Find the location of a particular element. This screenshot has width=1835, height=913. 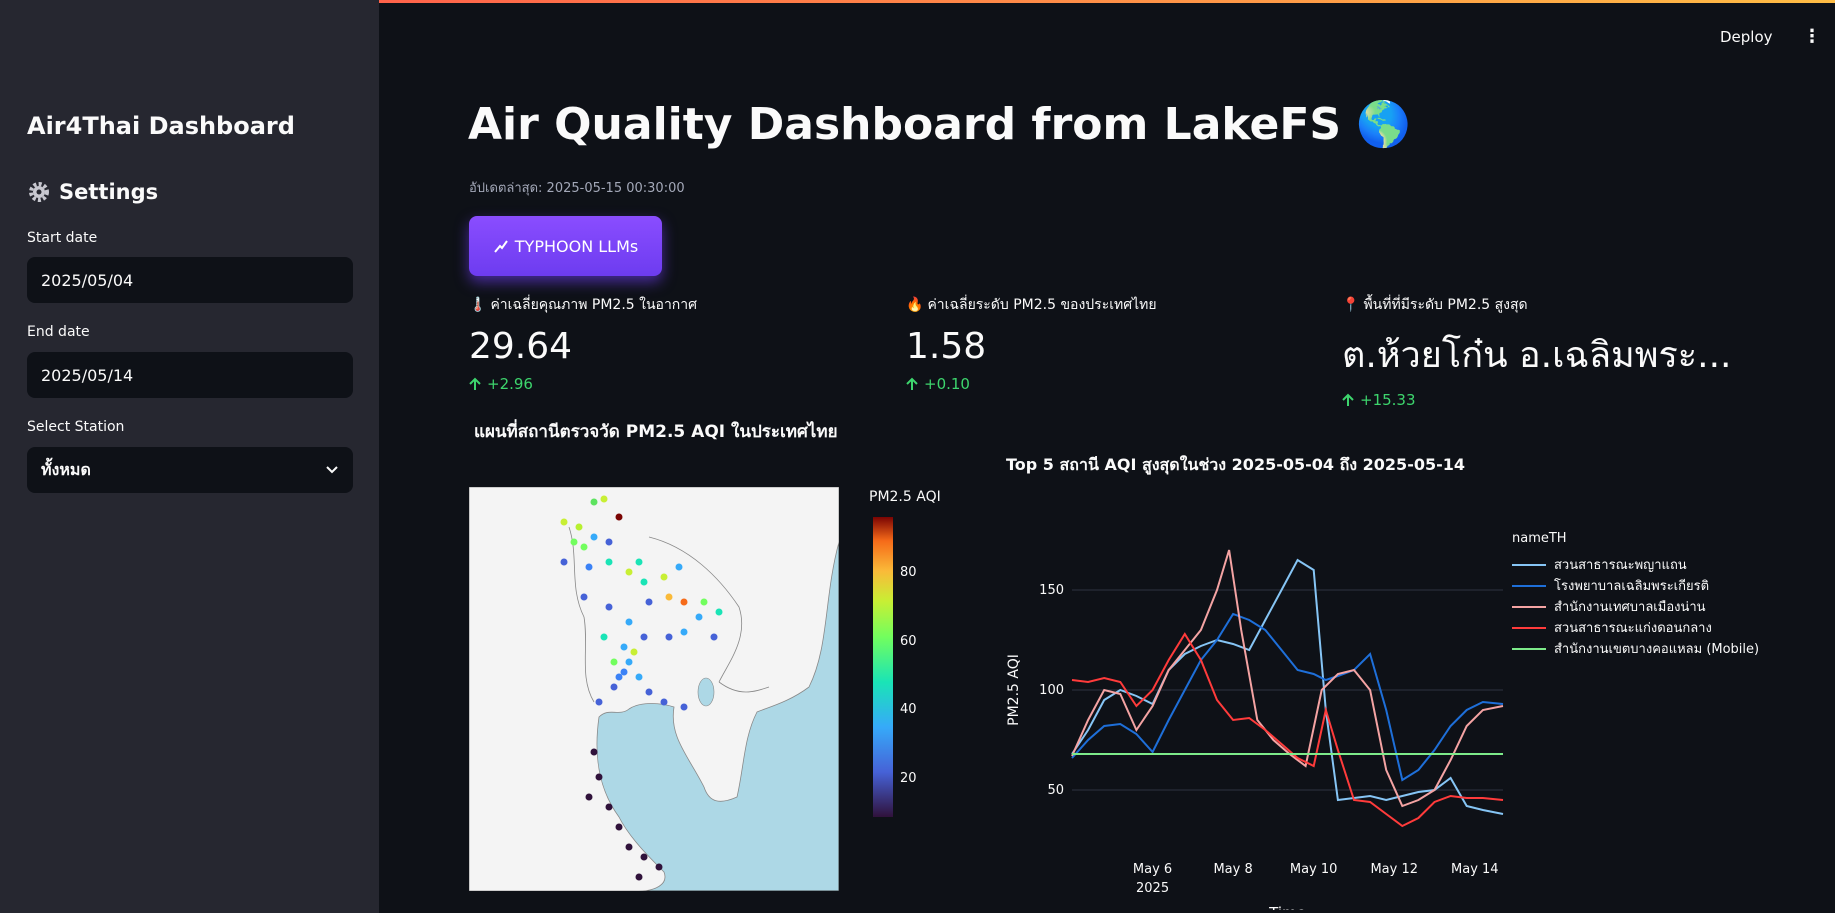

page-title: Air Quality Dashboard from LakeFS 🌎 is located at coordinates (940, 124).